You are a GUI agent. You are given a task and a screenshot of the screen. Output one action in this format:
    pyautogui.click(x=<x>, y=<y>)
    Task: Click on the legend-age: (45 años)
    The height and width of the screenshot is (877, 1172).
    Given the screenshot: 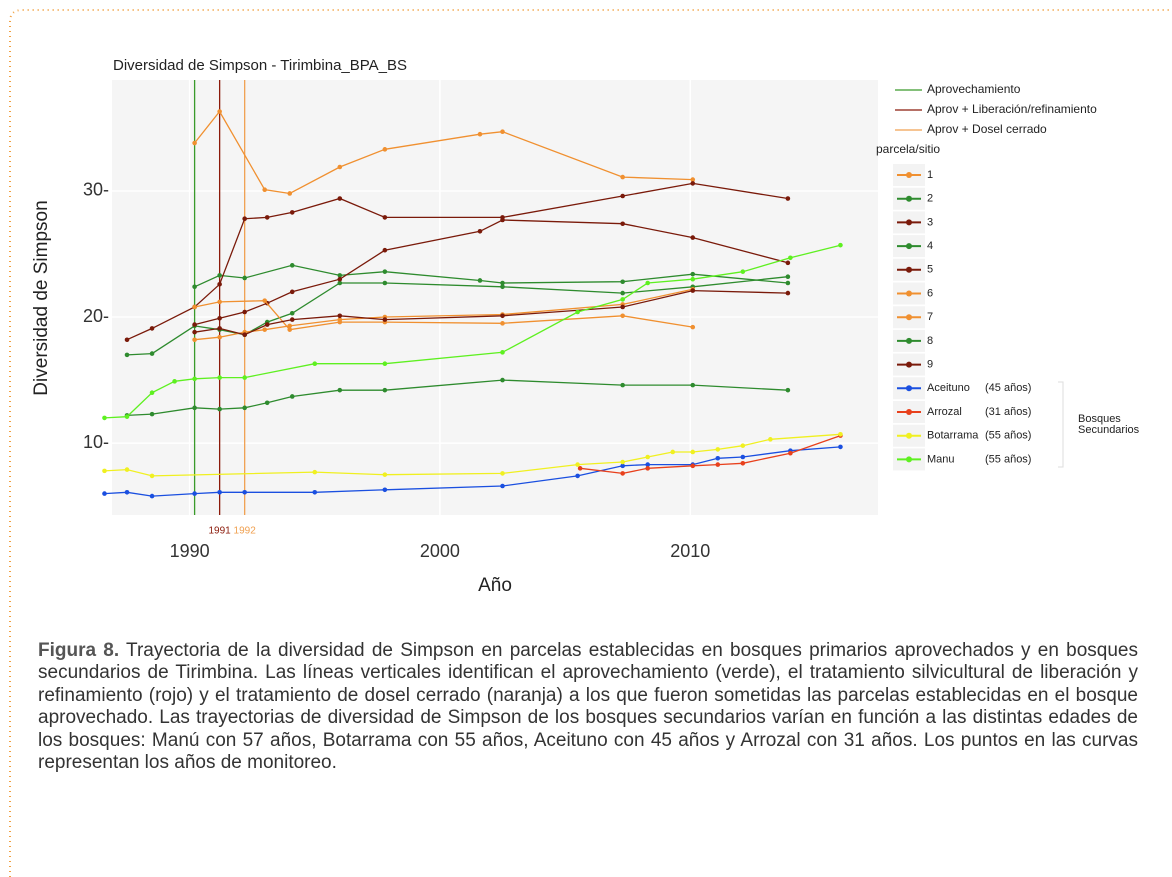 What is the action you would take?
    pyautogui.click(x=1008, y=388)
    